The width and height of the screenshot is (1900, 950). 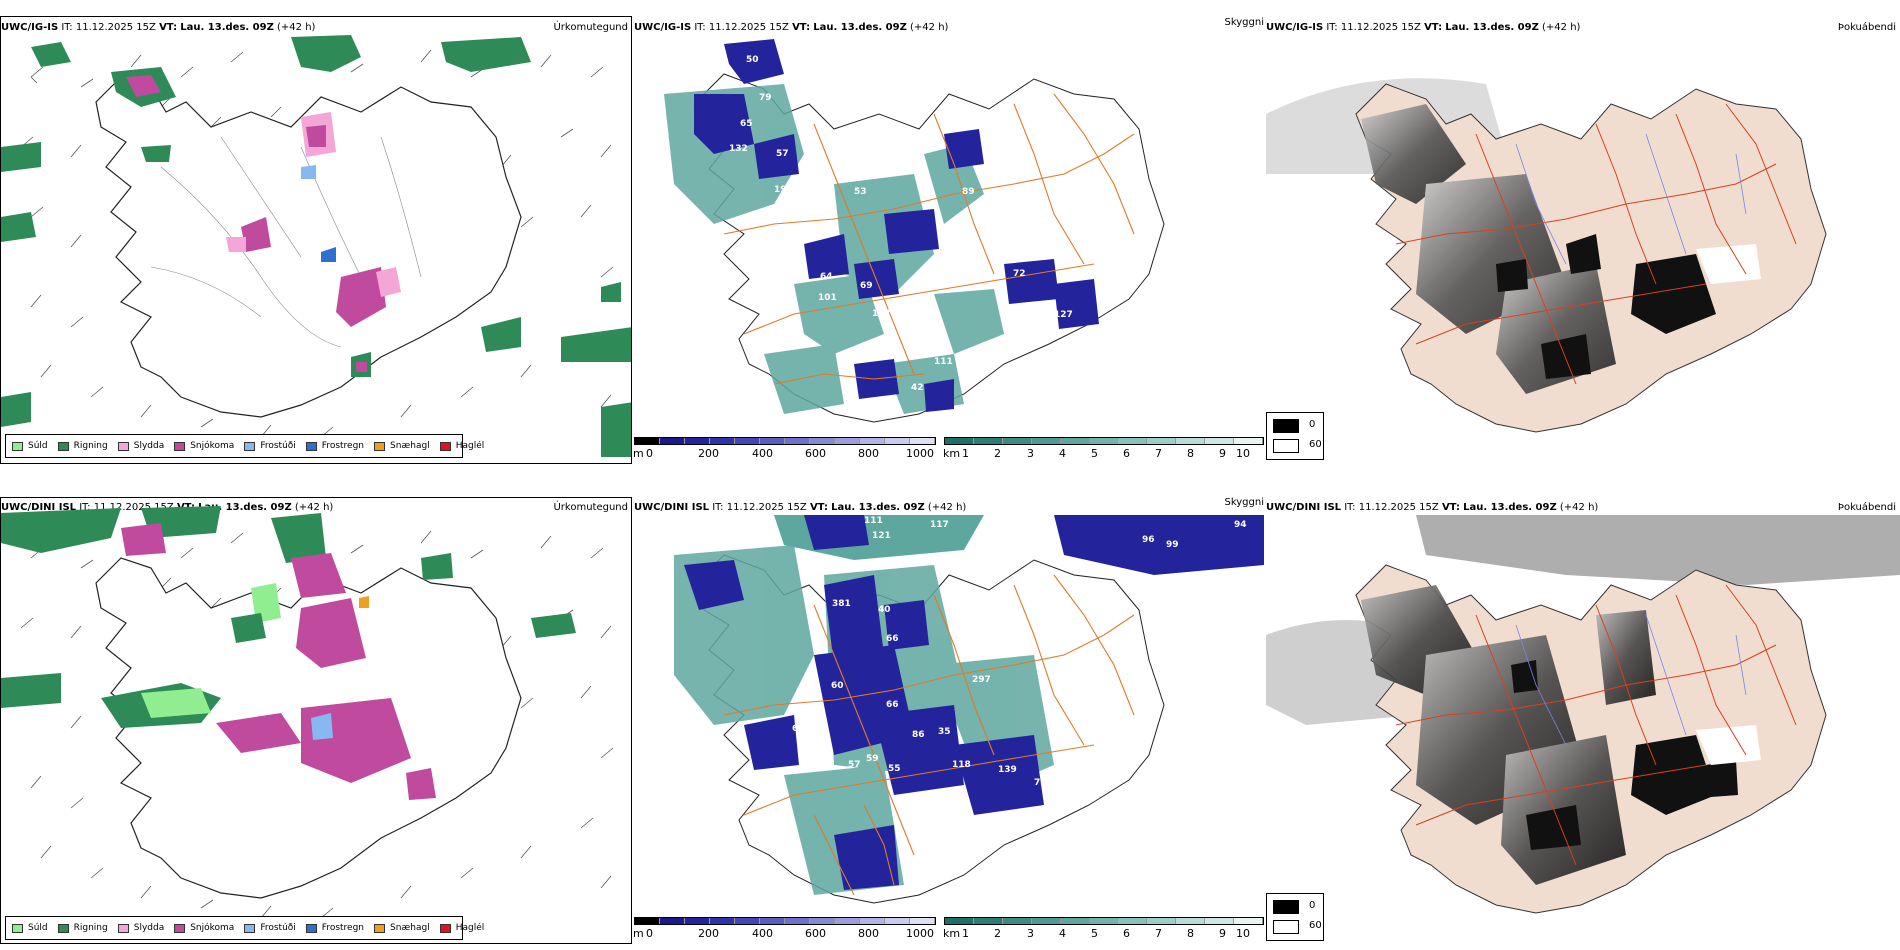 What do you see at coordinates (814, 726) in the screenshot?
I see `svg-text: 51` at bounding box center [814, 726].